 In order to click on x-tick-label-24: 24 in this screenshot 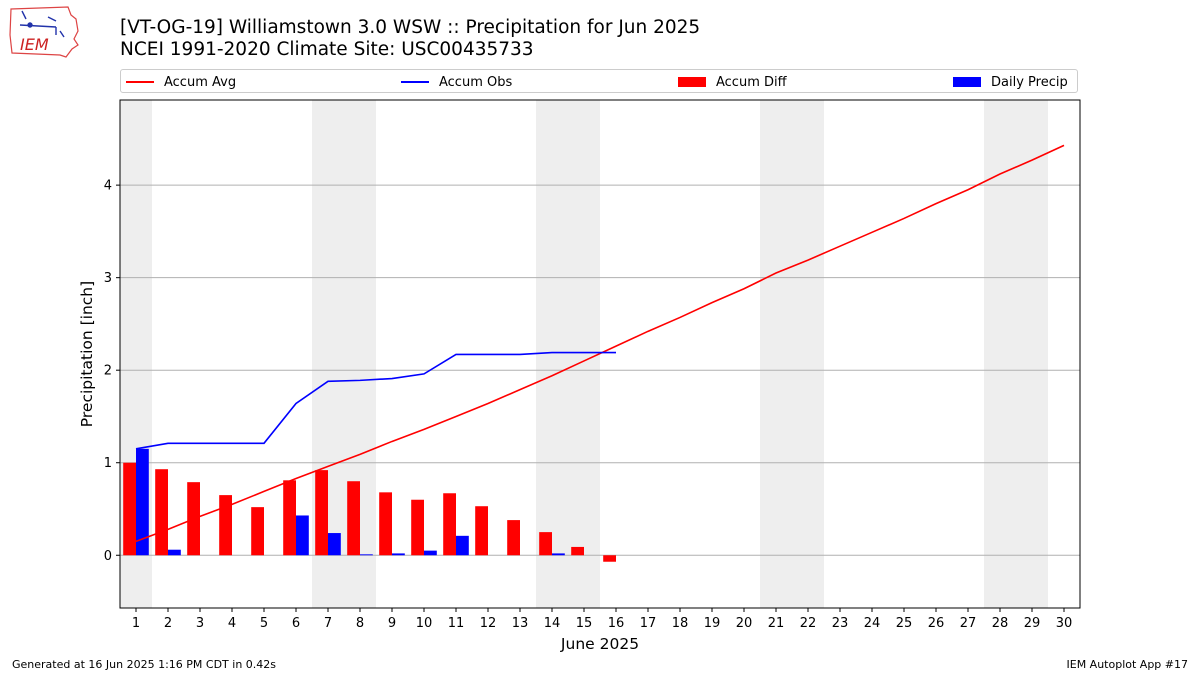, I will do `click(872, 623)`.